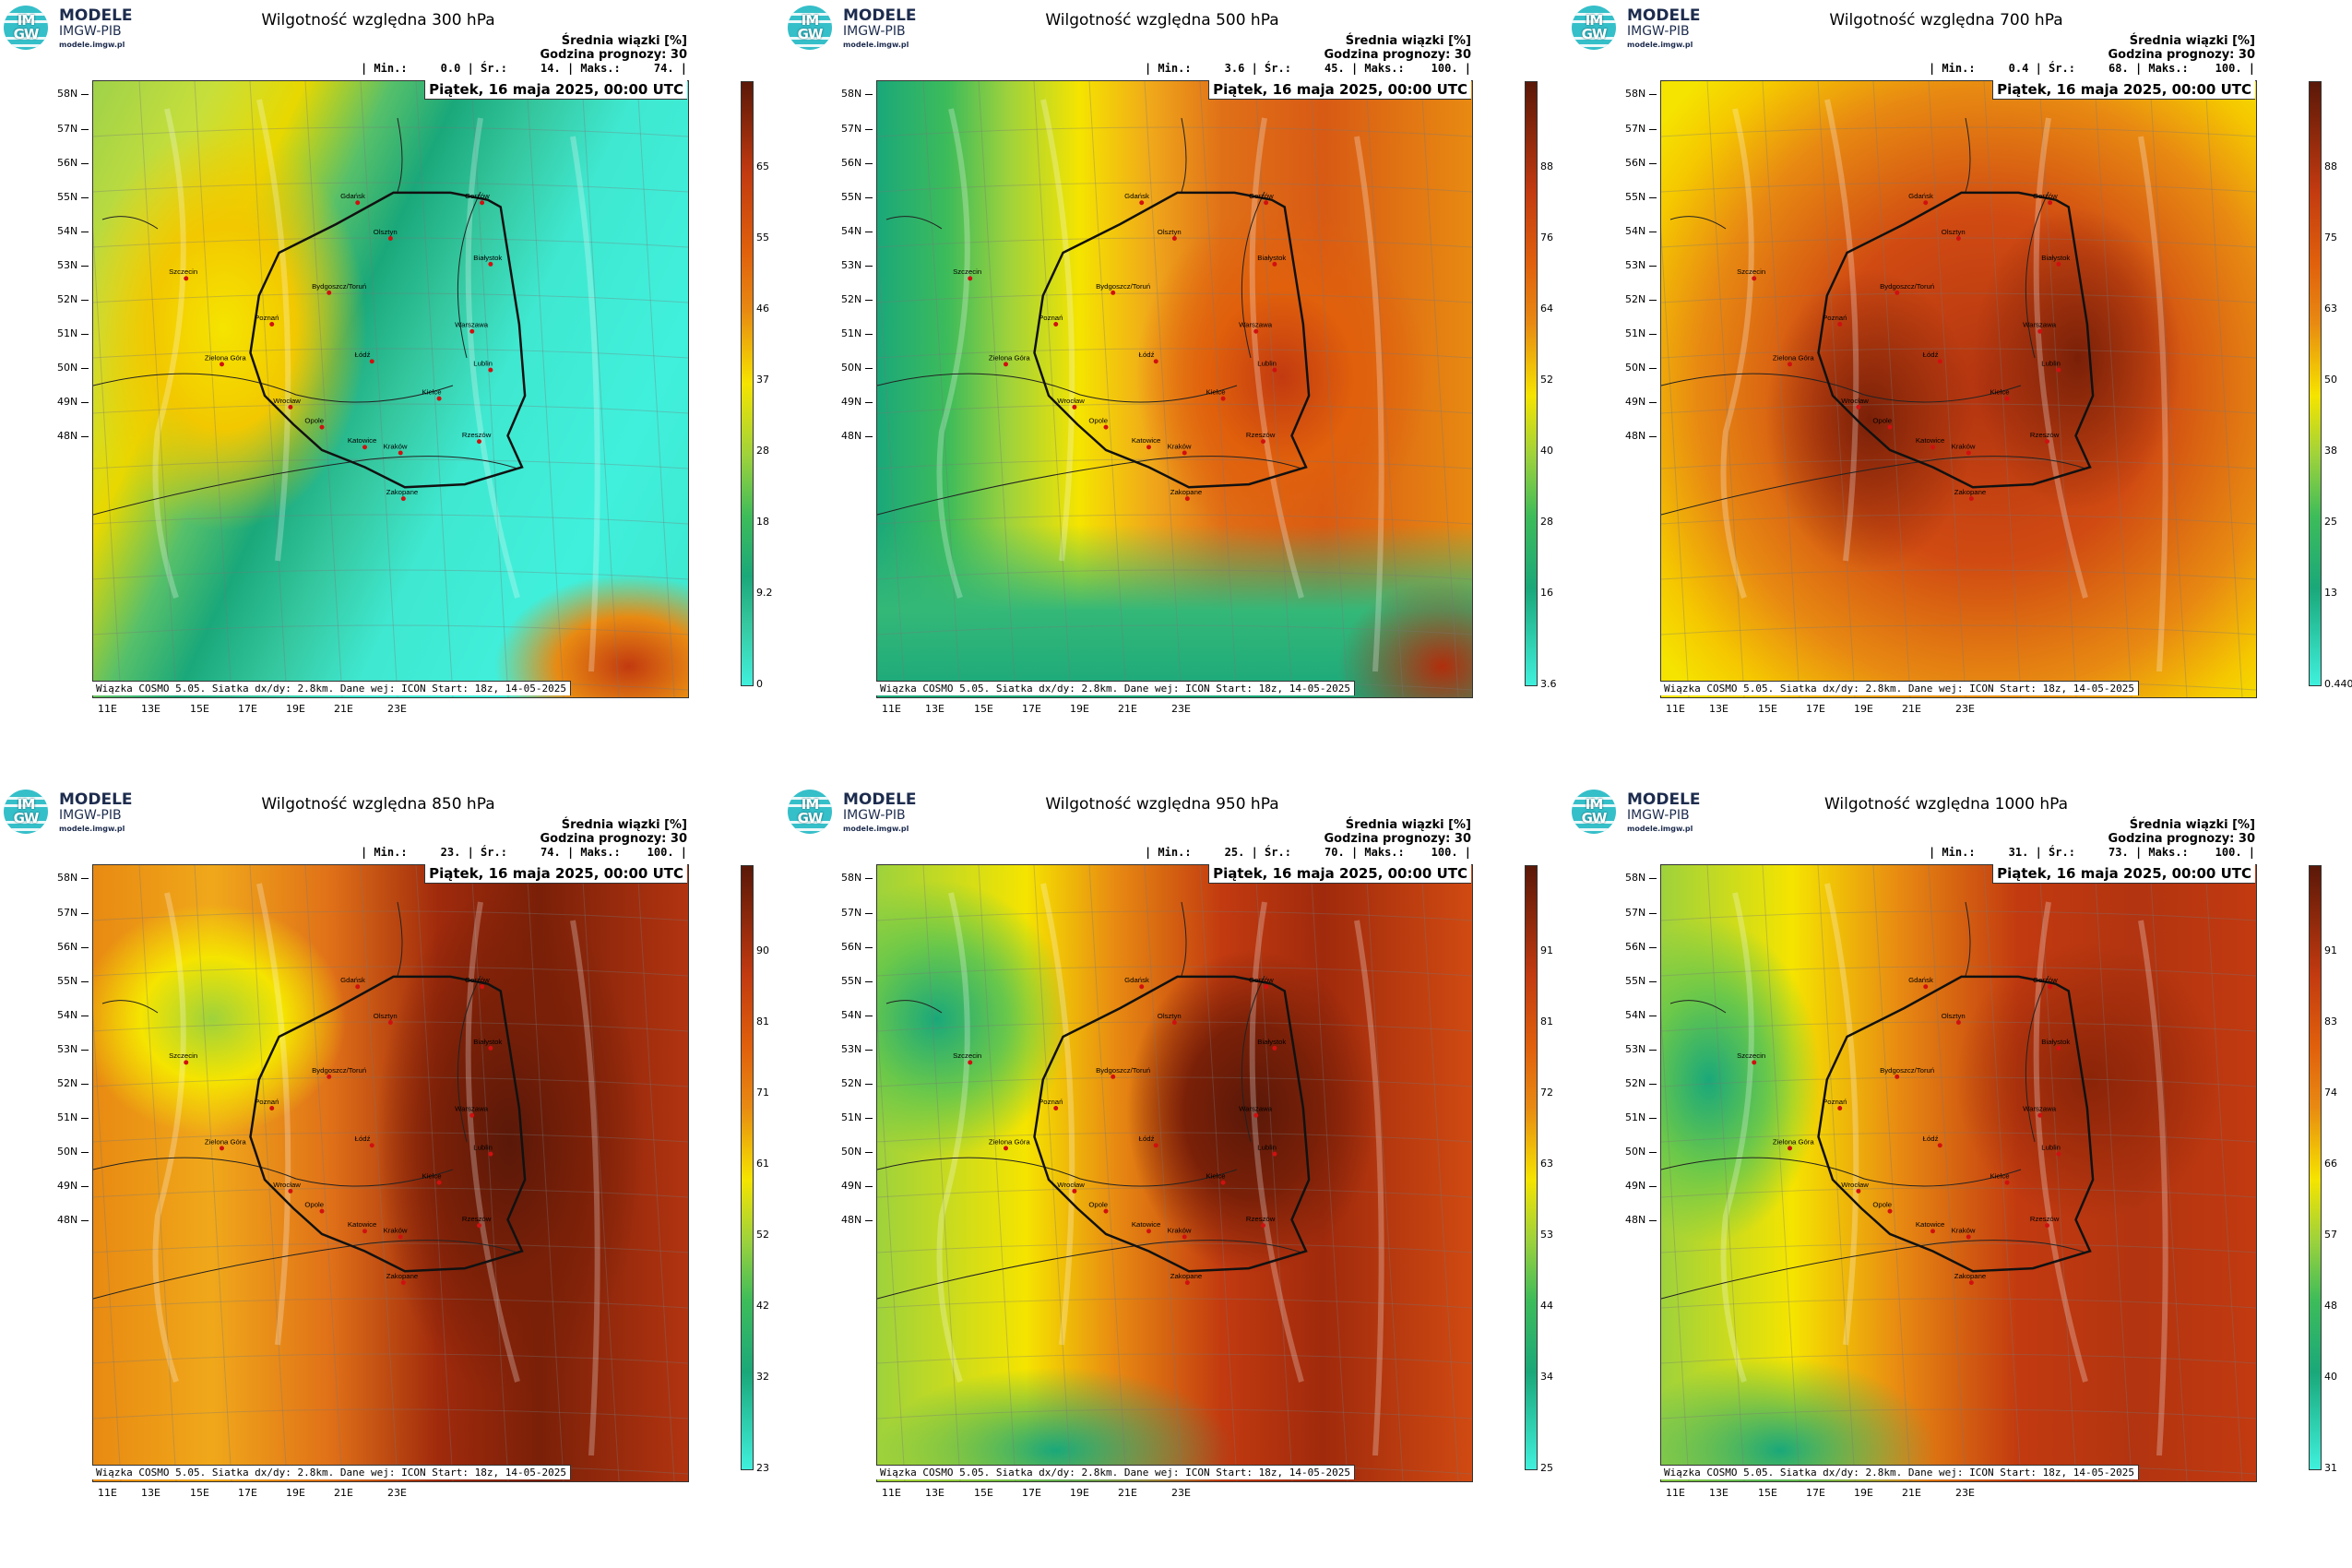 The width and height of the screenshot is (2352, 1568). What do you see at coordinates (613, 55) in the screenshot?
I see `forecast-hour-label: Godzina prognozy: 30` at bounding box center [613, 55].